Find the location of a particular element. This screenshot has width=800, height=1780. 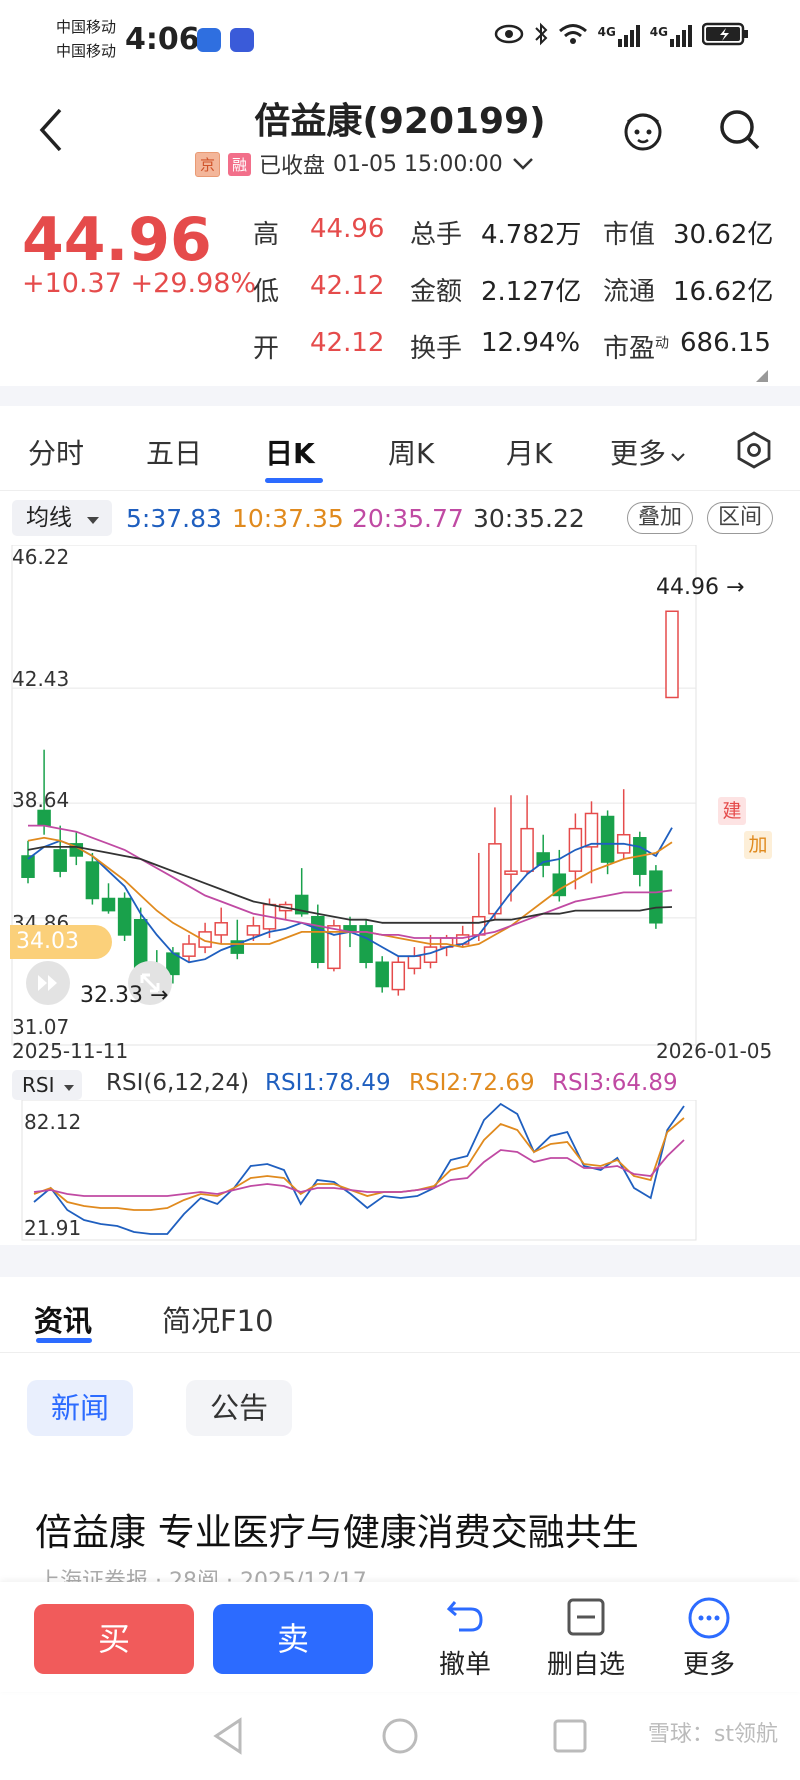

rsi1-value: RSI1:78.49 is located at coordinates (328, 1083).